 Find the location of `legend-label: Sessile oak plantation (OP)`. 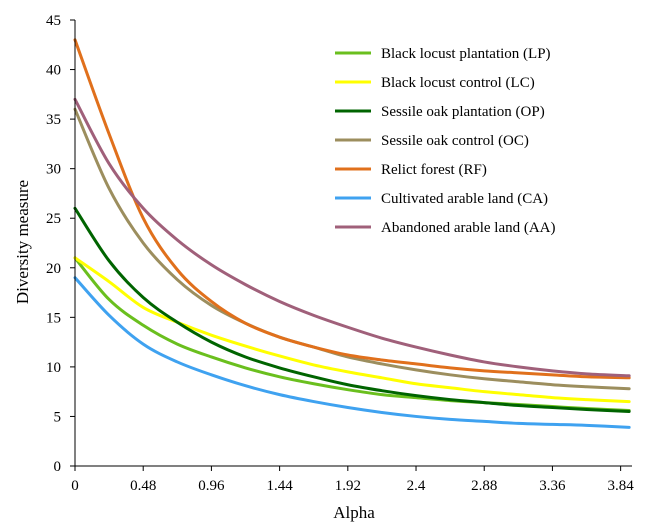

legend-label: Sessile oak plantation (OP) is located at coordinates (463, 112).